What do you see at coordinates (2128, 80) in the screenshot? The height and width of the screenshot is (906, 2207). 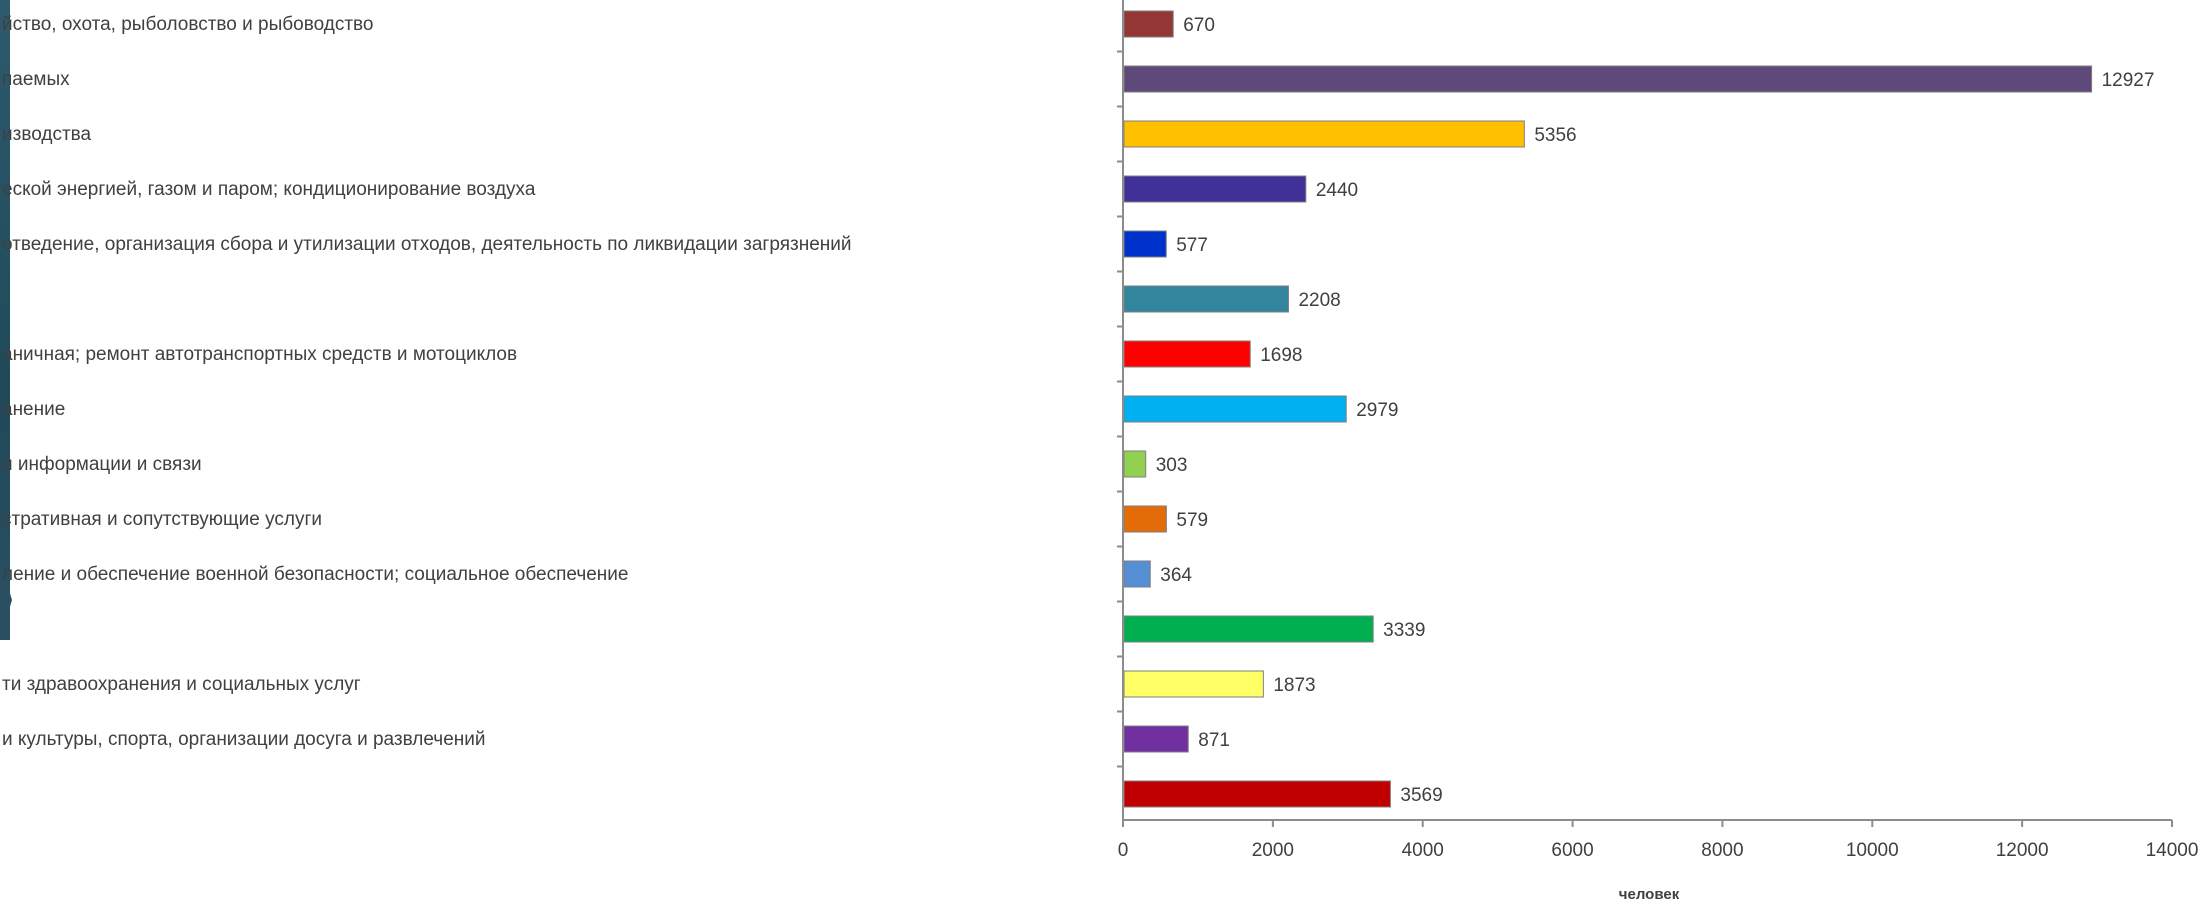 I see `bar-value-label: 12927` at bounding box center [2128, 80].